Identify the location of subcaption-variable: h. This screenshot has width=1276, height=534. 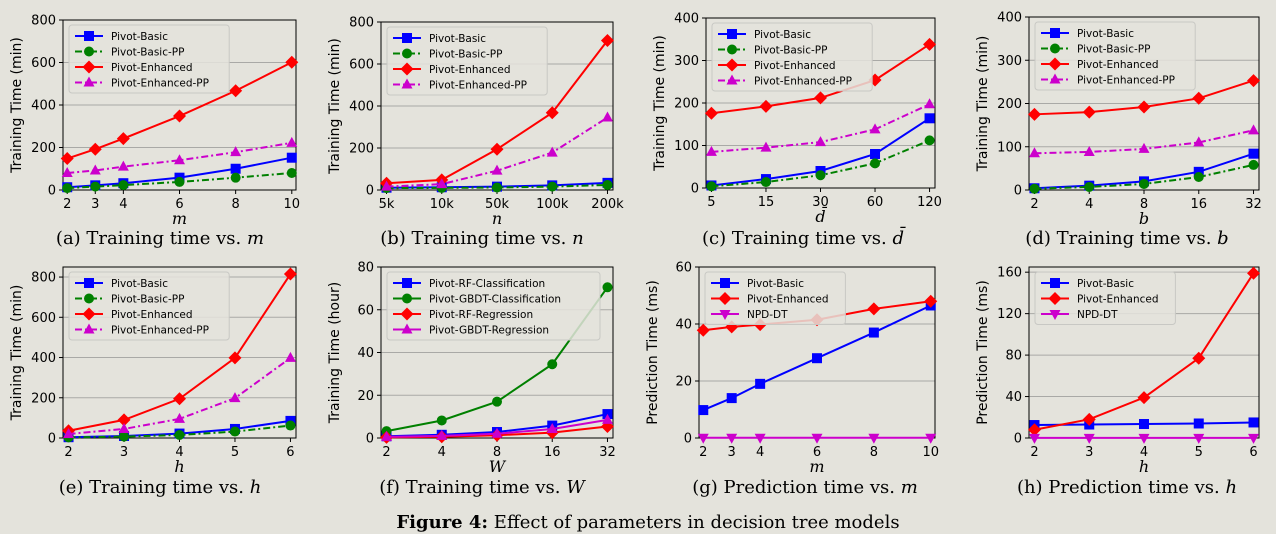
(1231, 487).